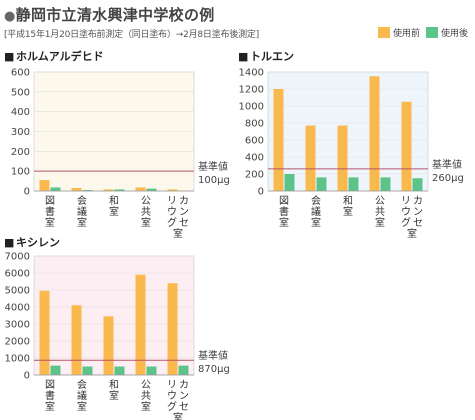  What do you see at coordinates (146, 385) in the screenshot?
I see `x-tick-label-xylene: 公` at bounding box center [146, 385].